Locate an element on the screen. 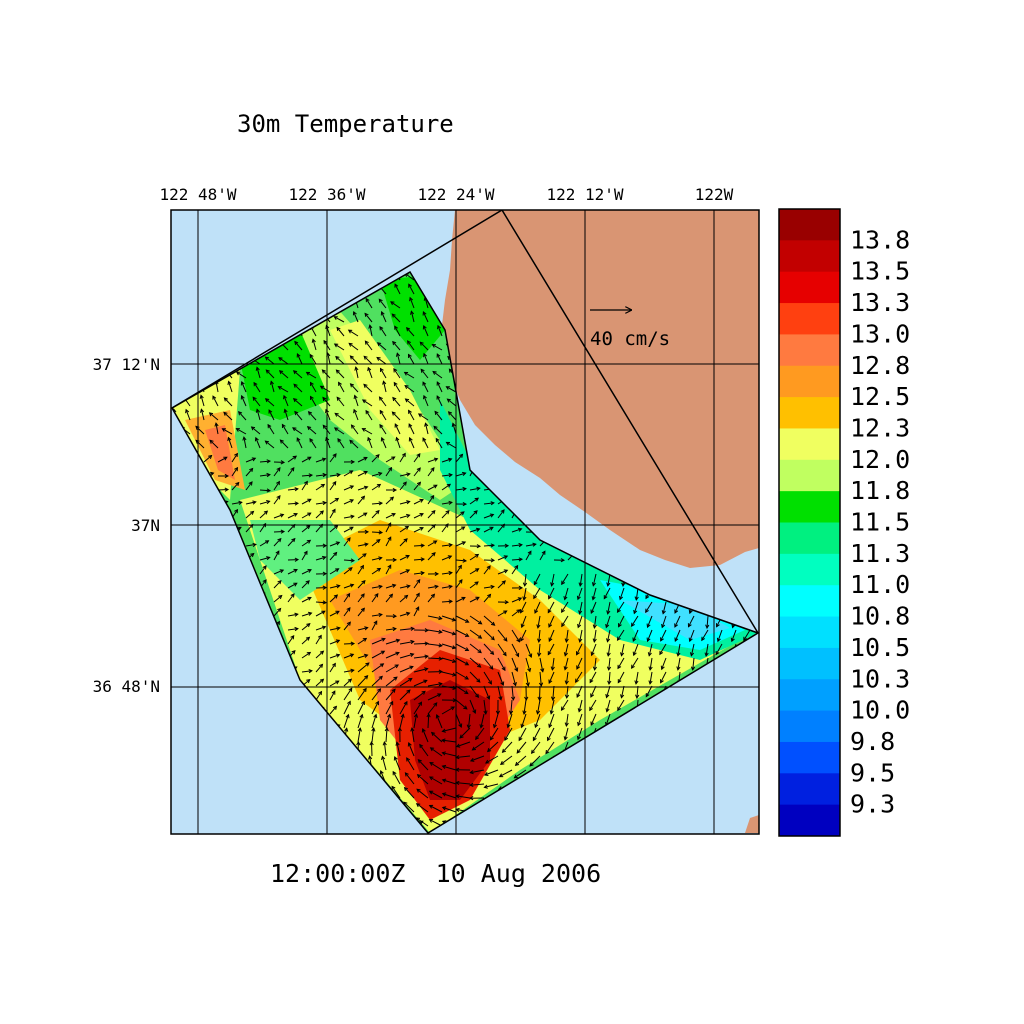 The height and width of the screenshot is (1024, 1024). colorbar-label: 13.8 is located at coordinates (880, 239).